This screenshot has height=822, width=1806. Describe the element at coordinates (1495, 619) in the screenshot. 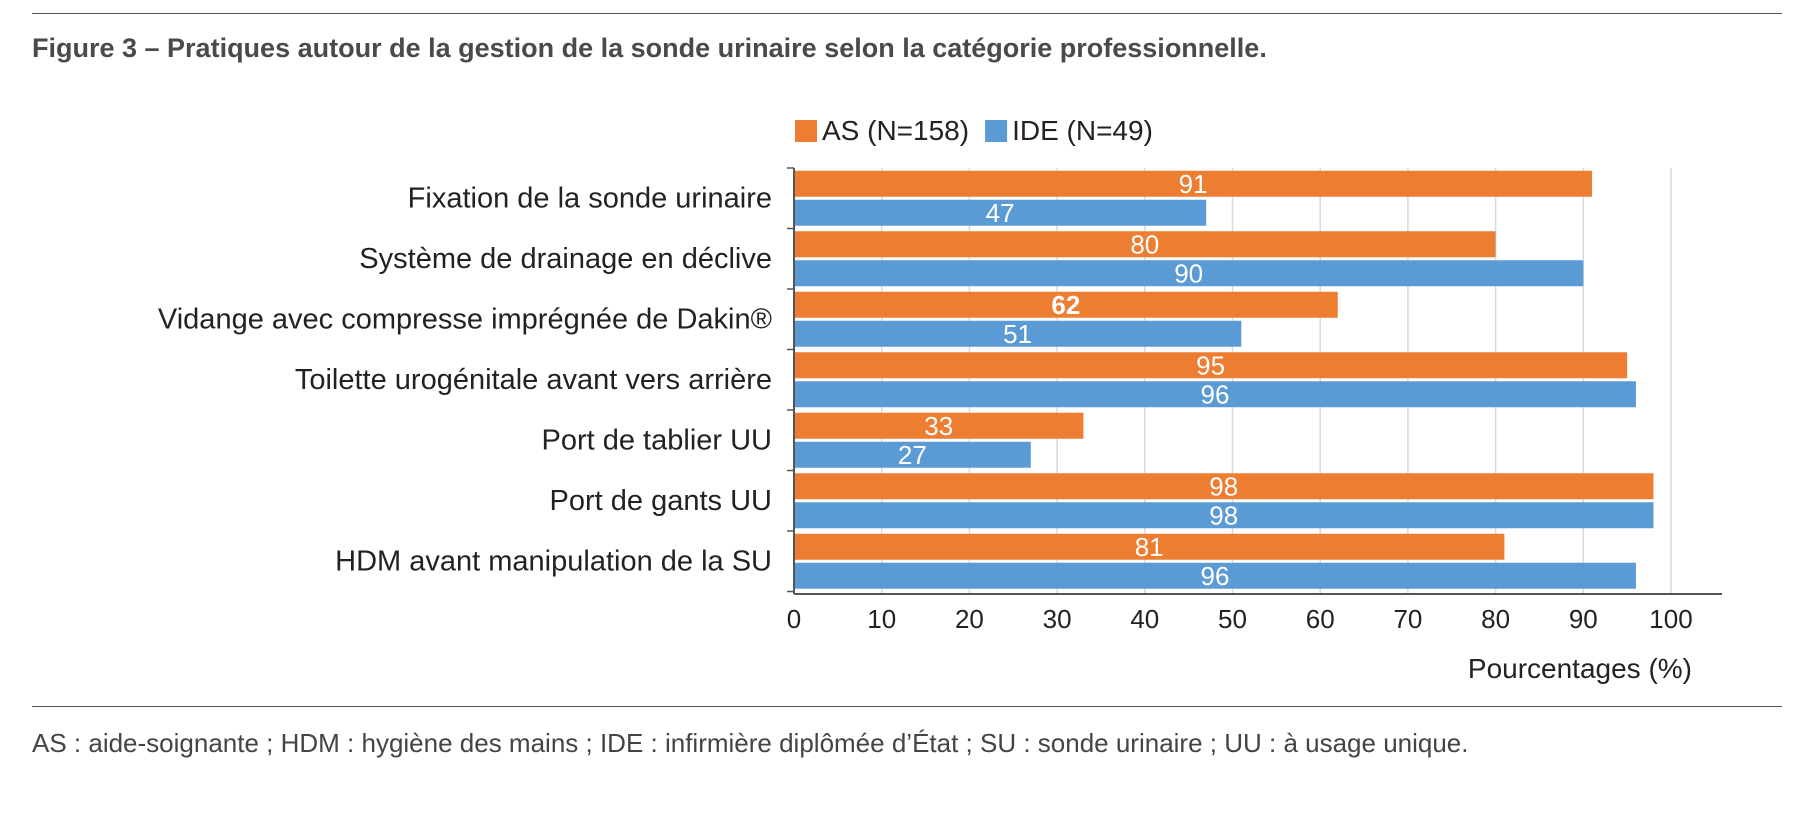

I see `x-tick-label: 80` at that location.